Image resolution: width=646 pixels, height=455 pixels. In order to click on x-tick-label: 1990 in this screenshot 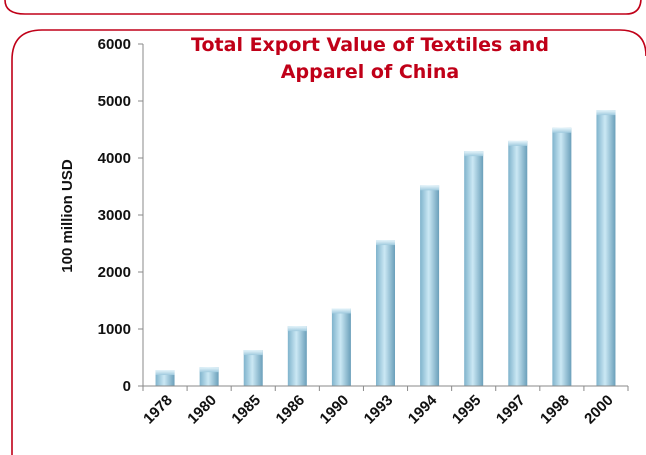, I will do `click(335, 410)`.